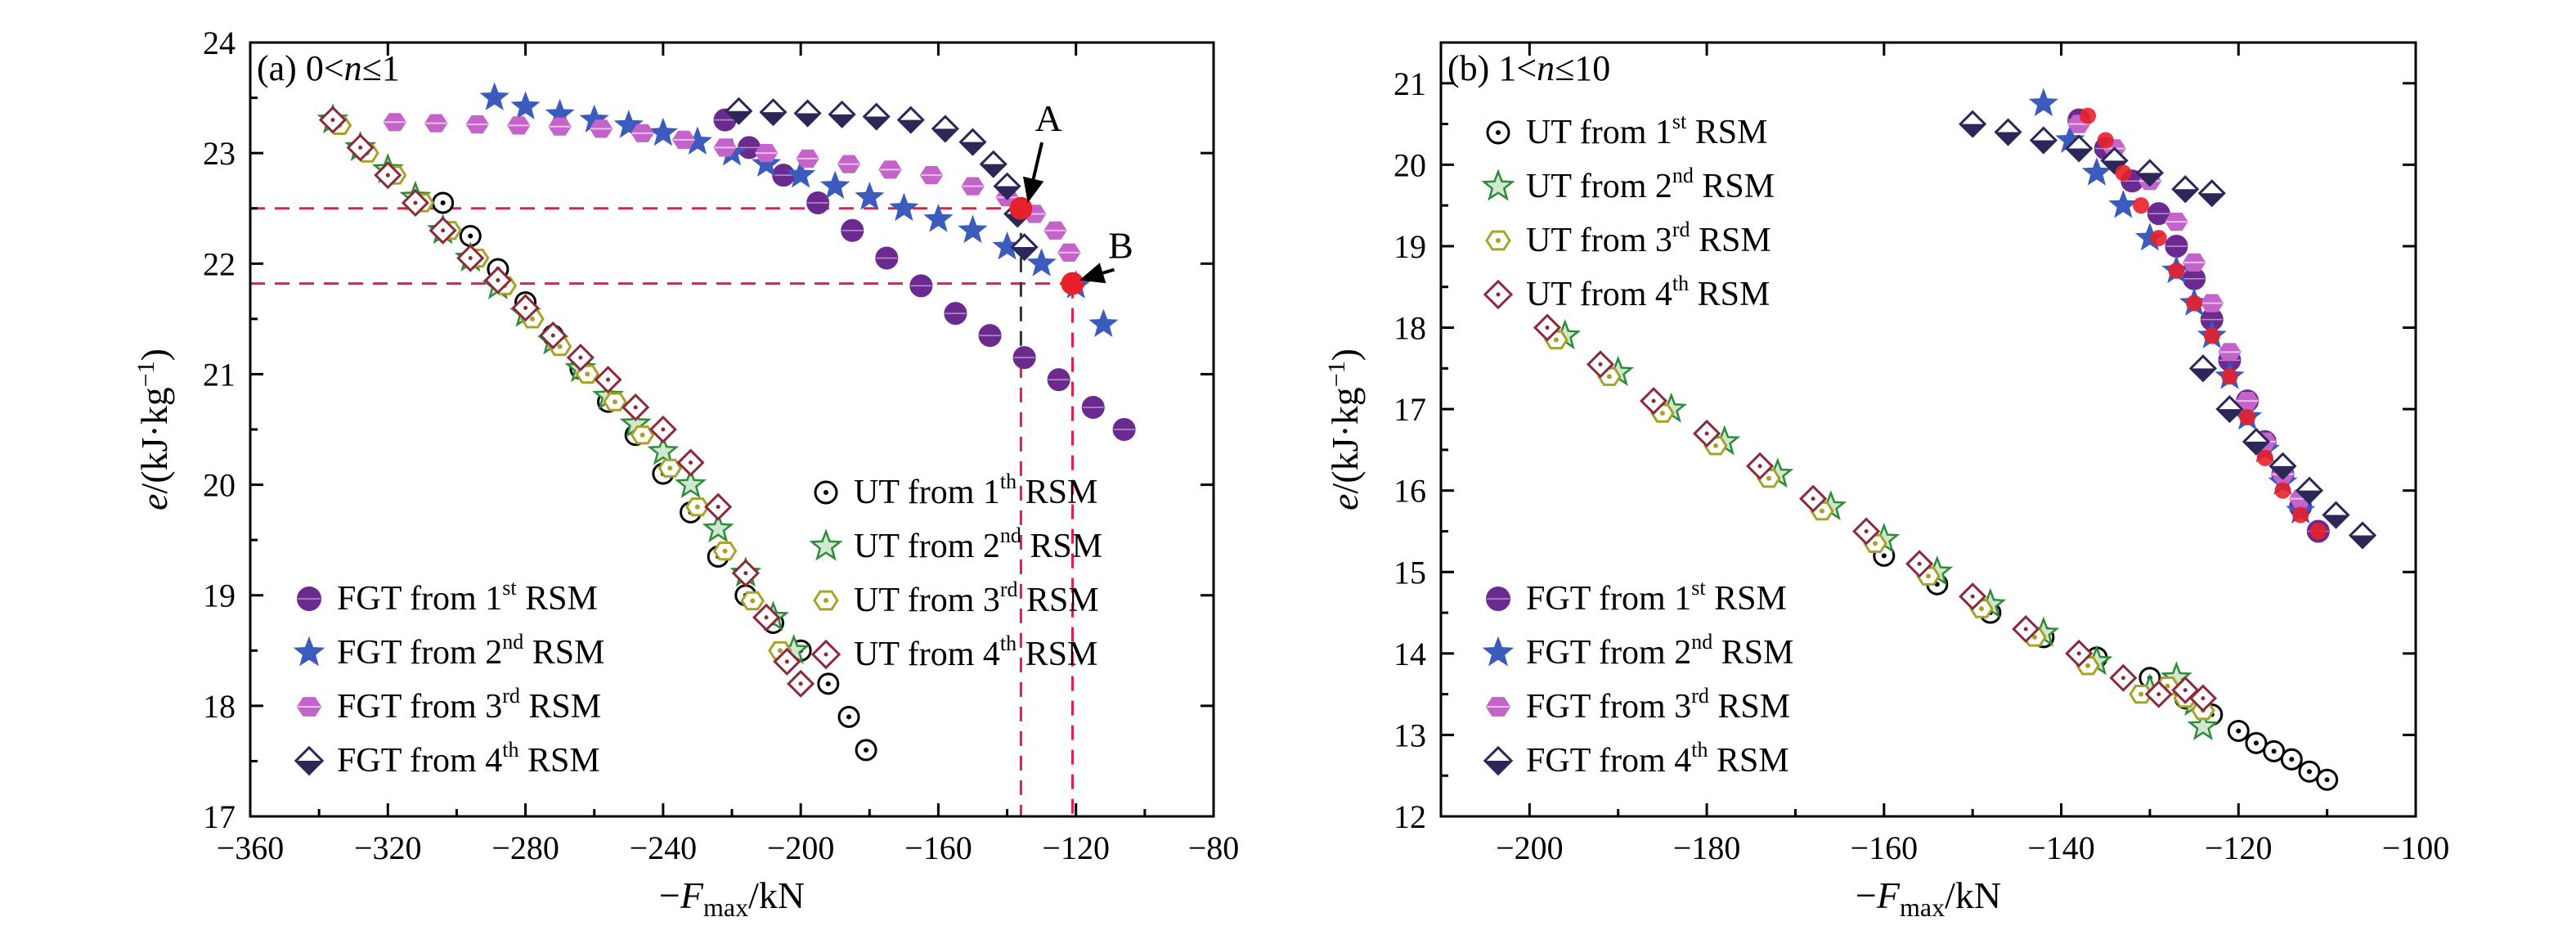  What do you see at coordinates (1657, 759) in the screenshot?
I see `legend-label: FGT from 4th RSM` at bounding box center [1657, 759].